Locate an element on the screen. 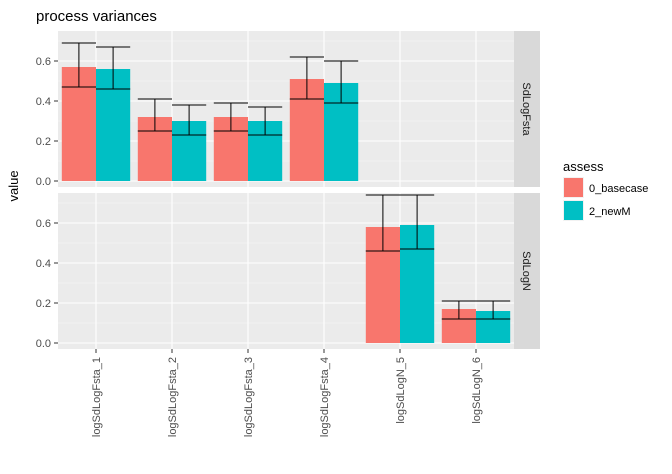 This screenshot has height=474, width=672. facet-strip-label: SdLogFsta is located at coordinates (526, 109).